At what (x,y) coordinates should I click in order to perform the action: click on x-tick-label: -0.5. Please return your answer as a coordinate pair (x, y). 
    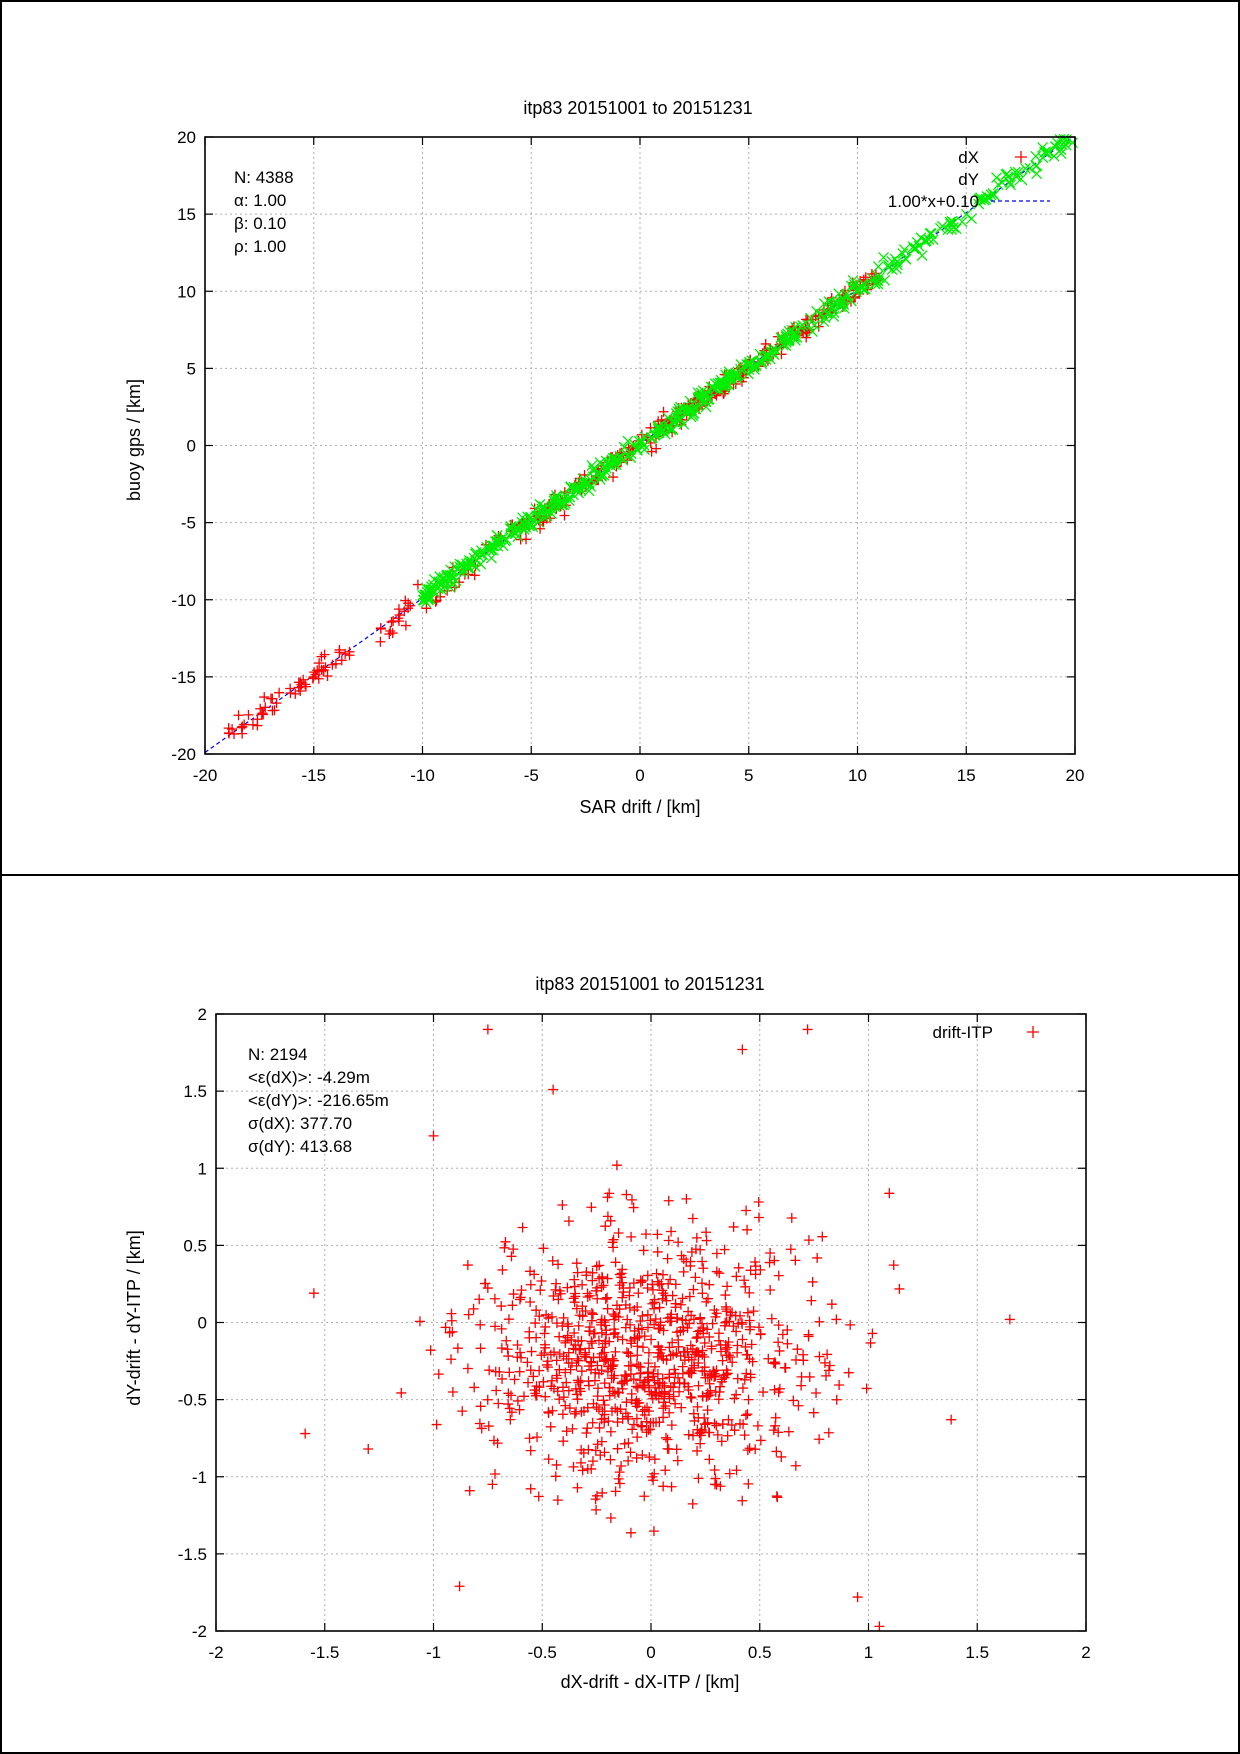
    Looking at the image, I should click on (542, 1652).